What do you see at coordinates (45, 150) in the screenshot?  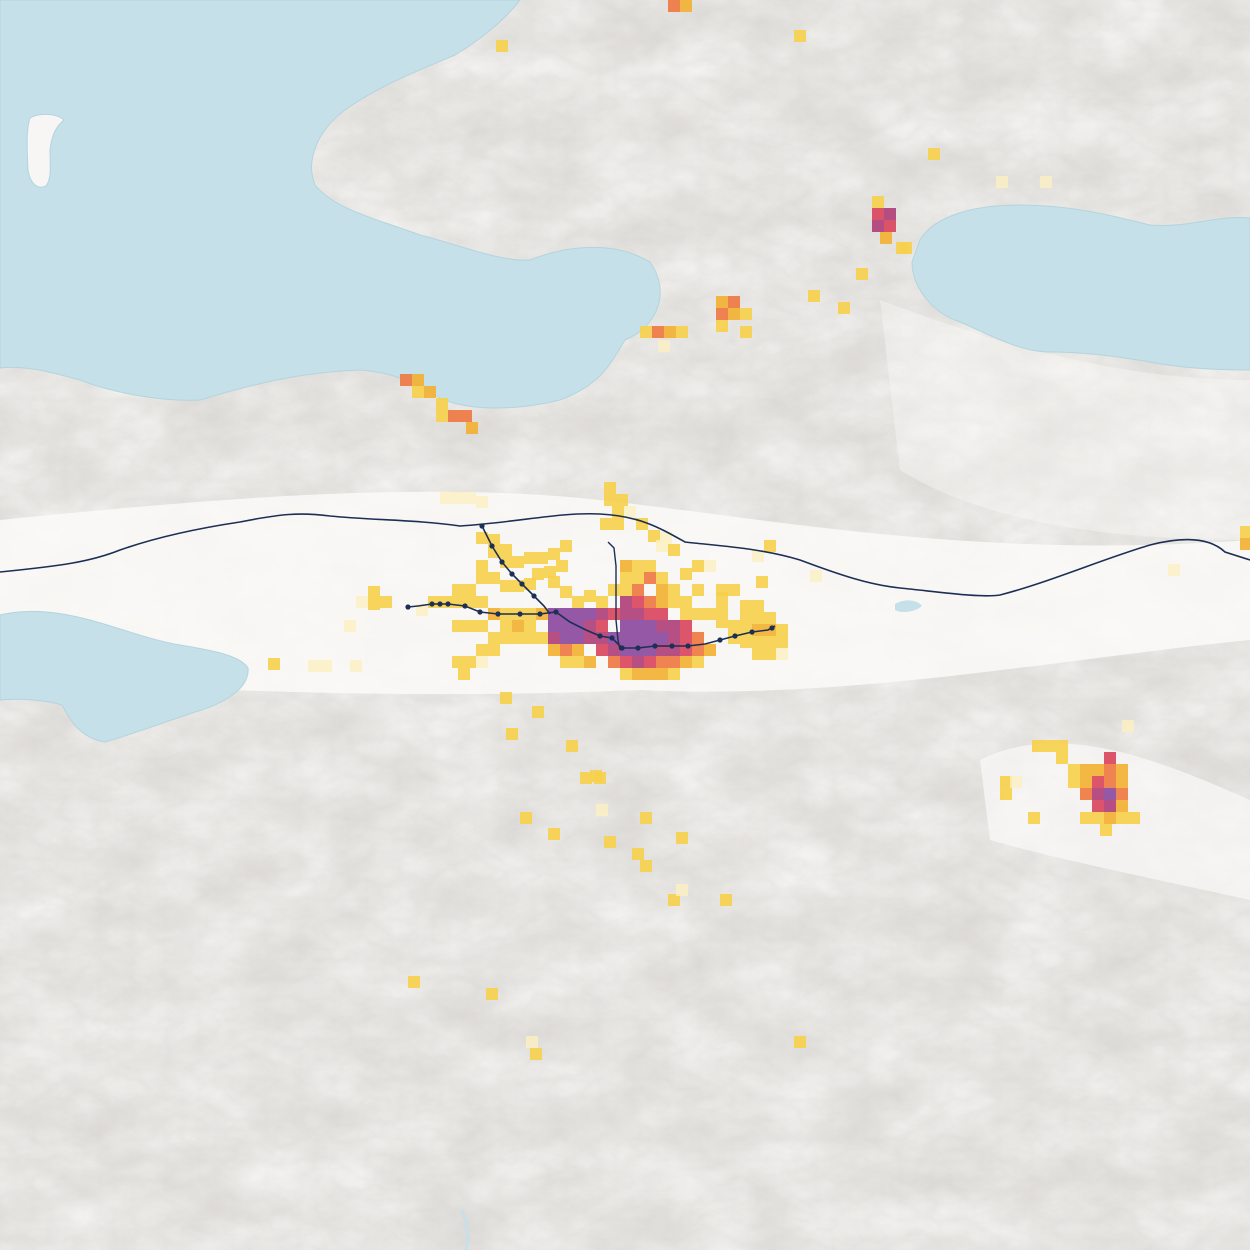 I see `islet` at bounding box center [45, 150].